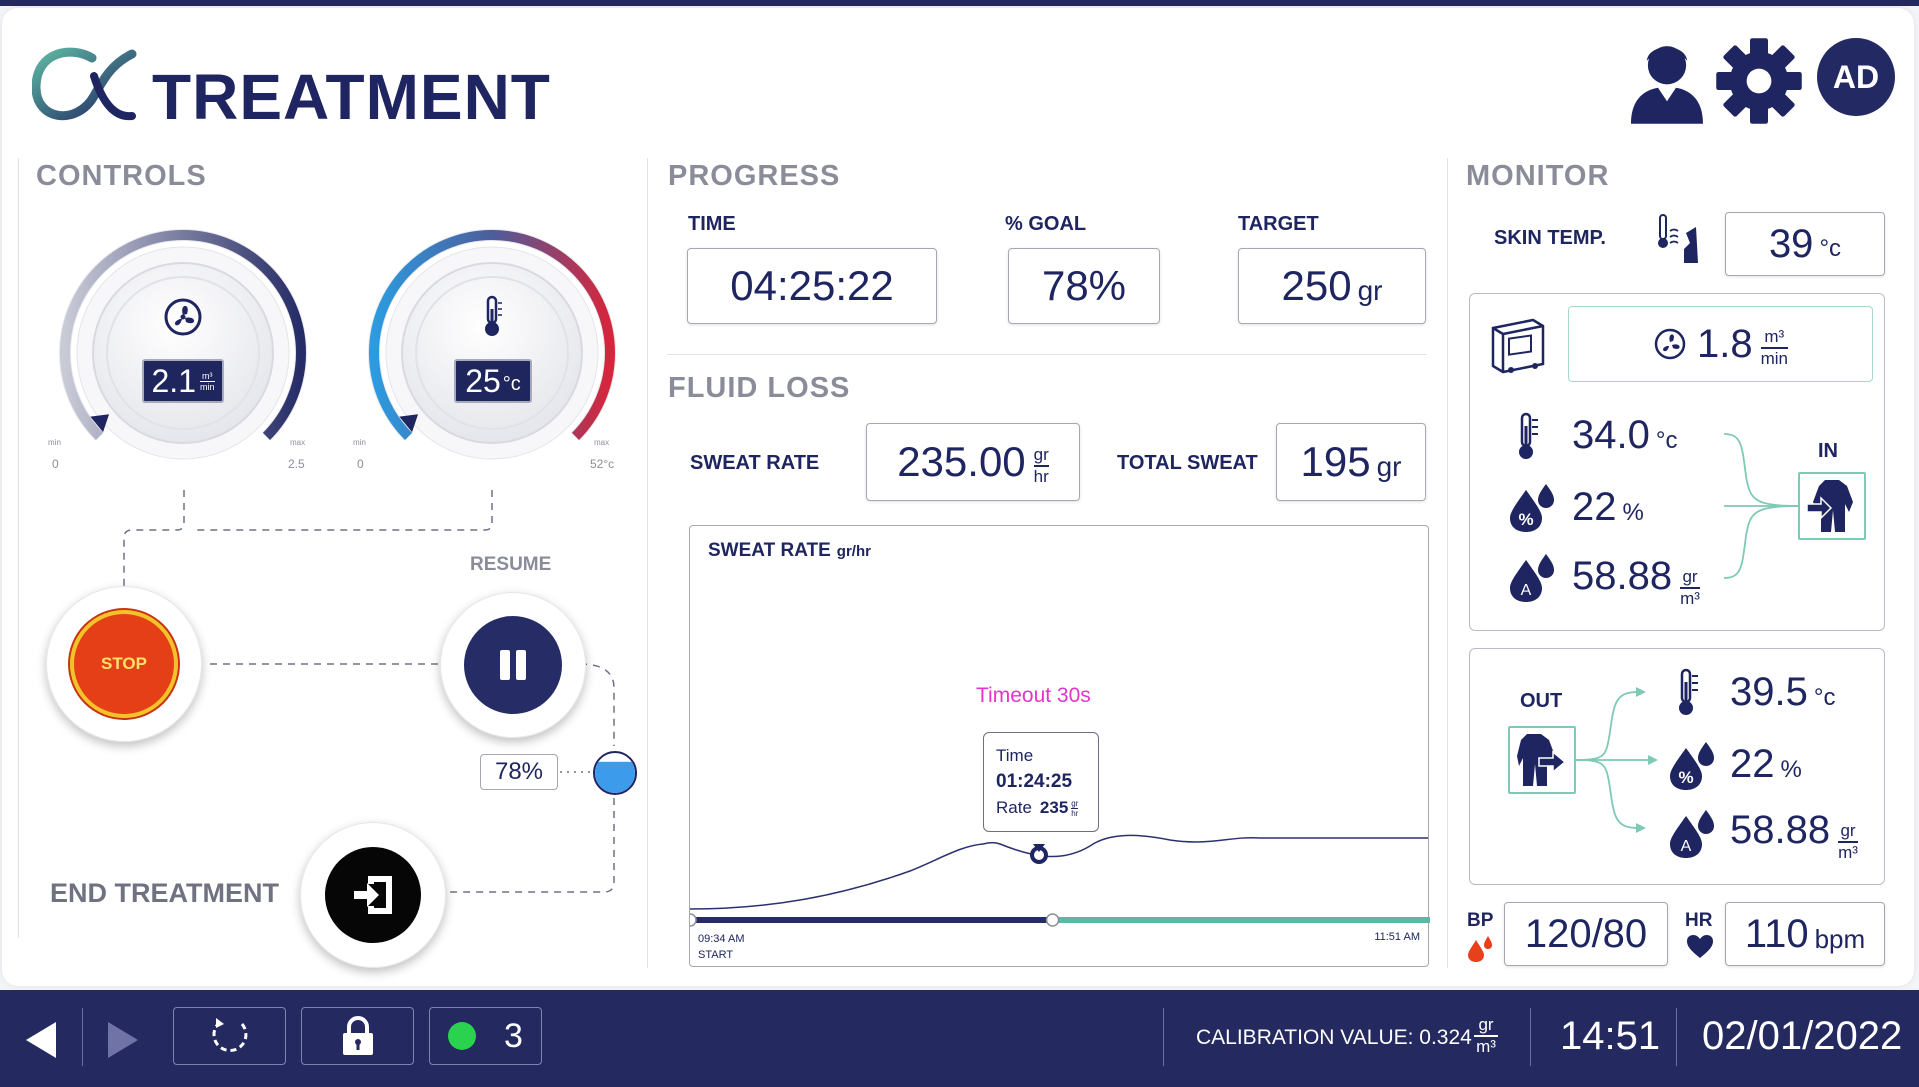 The image size is (1919, 1087). I want to click on timeline-start-label: START, so click(716, 955).